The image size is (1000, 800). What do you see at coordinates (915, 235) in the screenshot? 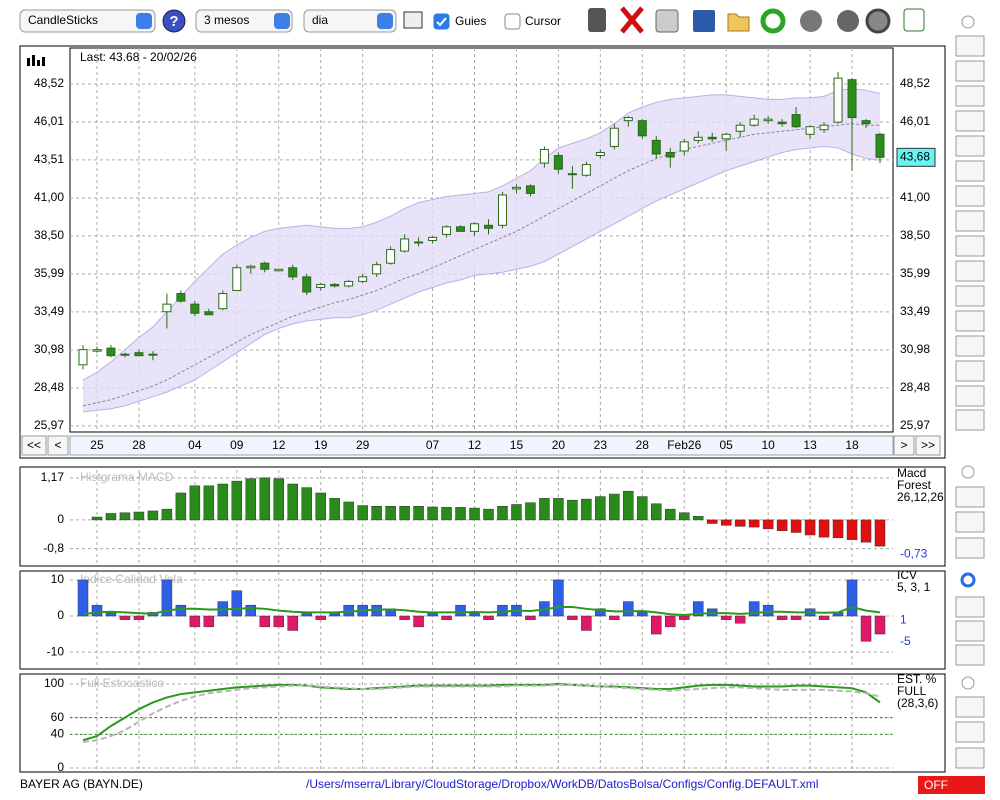
I see `y-tick-label-right: 38,50` at bounding box center [915, 235].